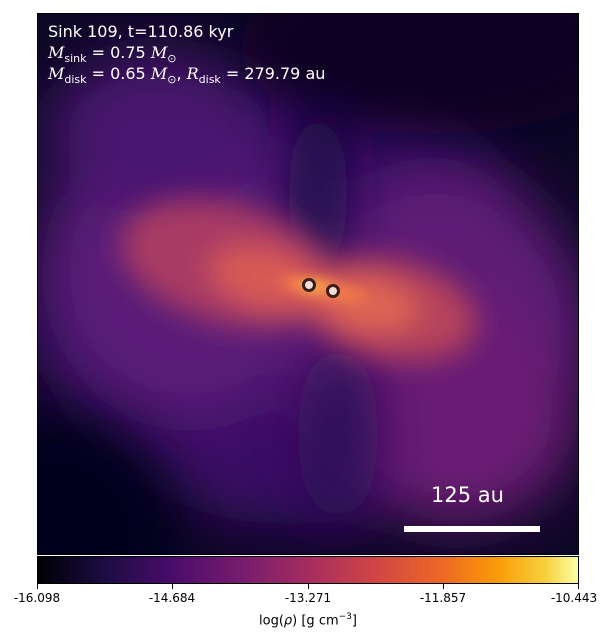 This screenshot has width=615, height=644. I want to click on colorbar, so click(308, 570).